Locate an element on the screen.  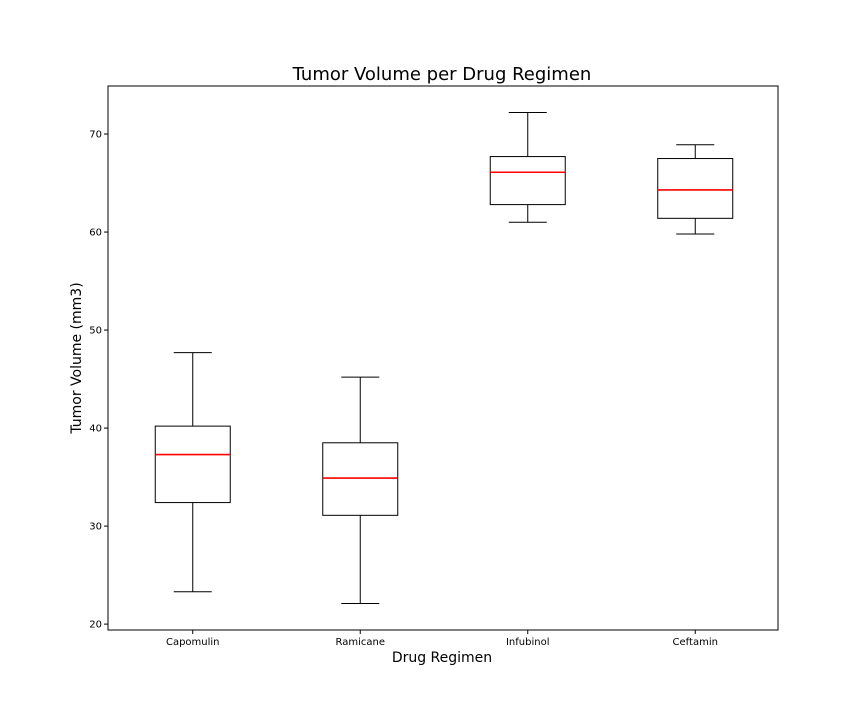
chart-title: Tumor Volume per Drug Regimen is located at coordinates (442, 74).